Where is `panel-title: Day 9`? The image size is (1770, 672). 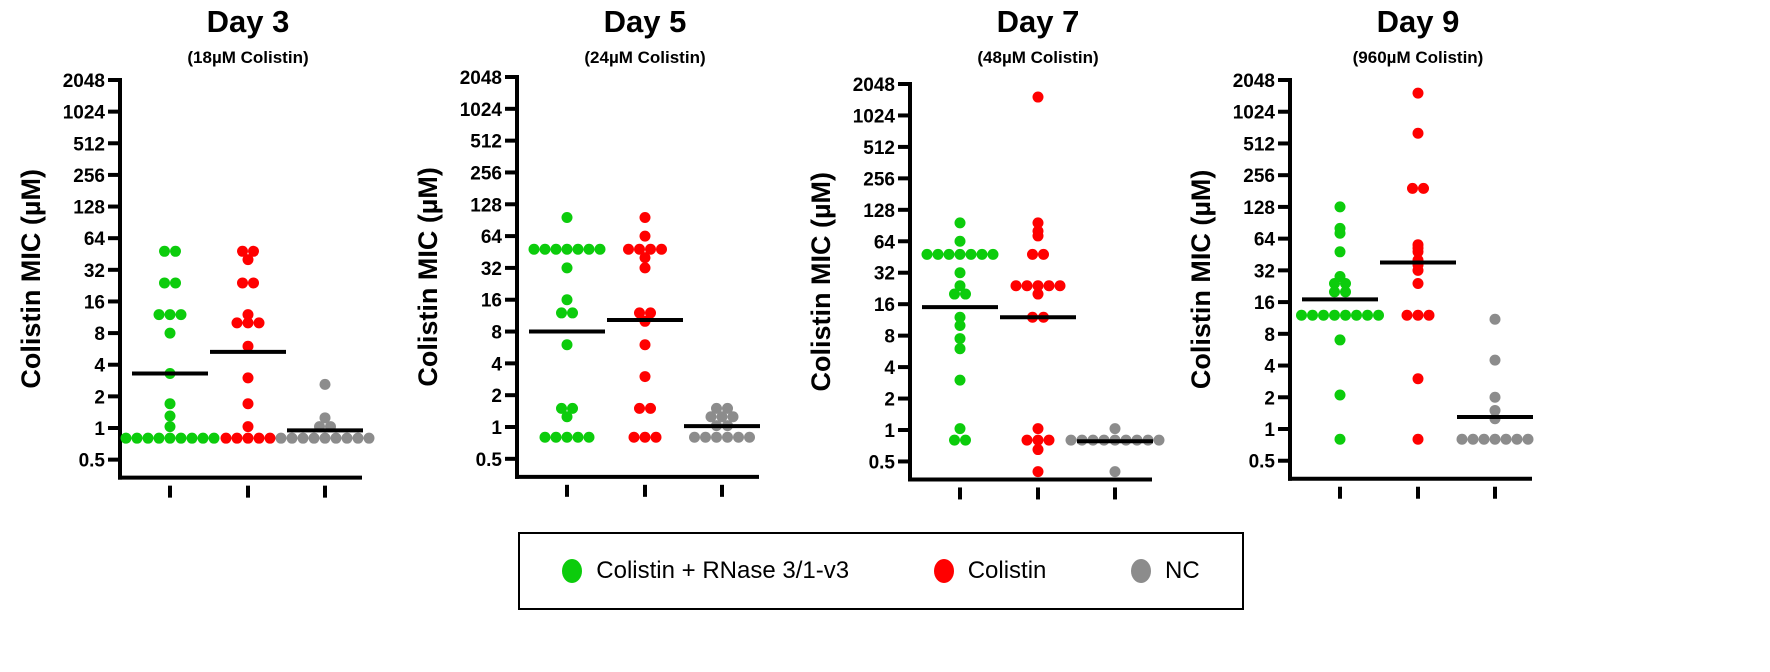
panel-title: Day 9 is located at coordinates (1418, 21).